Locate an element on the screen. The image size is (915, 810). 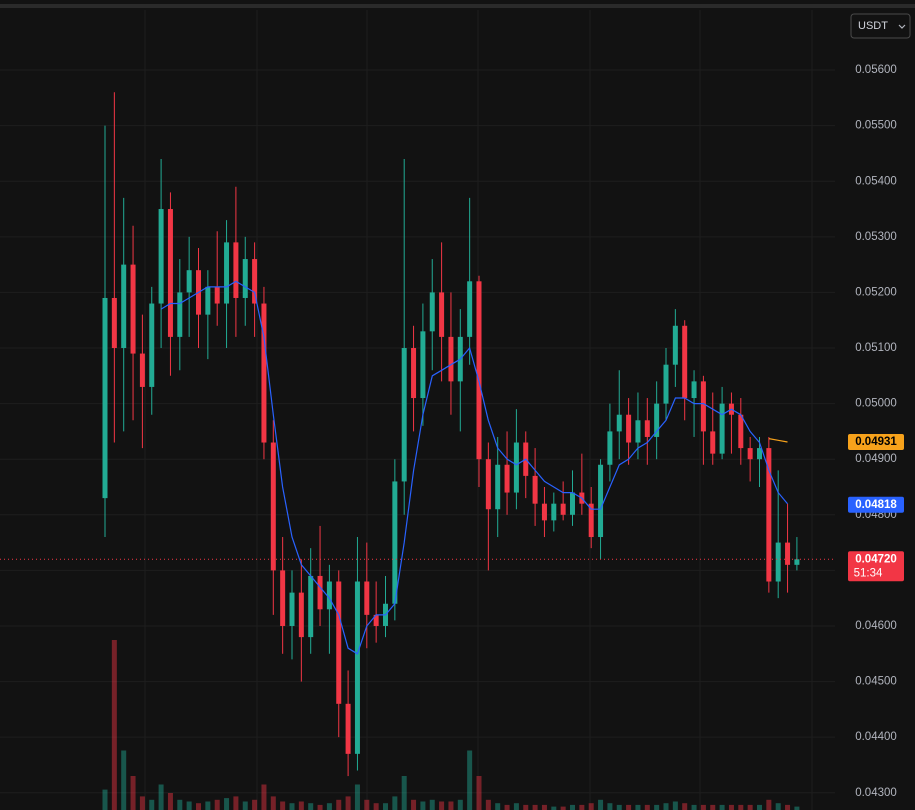
chevron-icon is located at coordinates (902, 26).